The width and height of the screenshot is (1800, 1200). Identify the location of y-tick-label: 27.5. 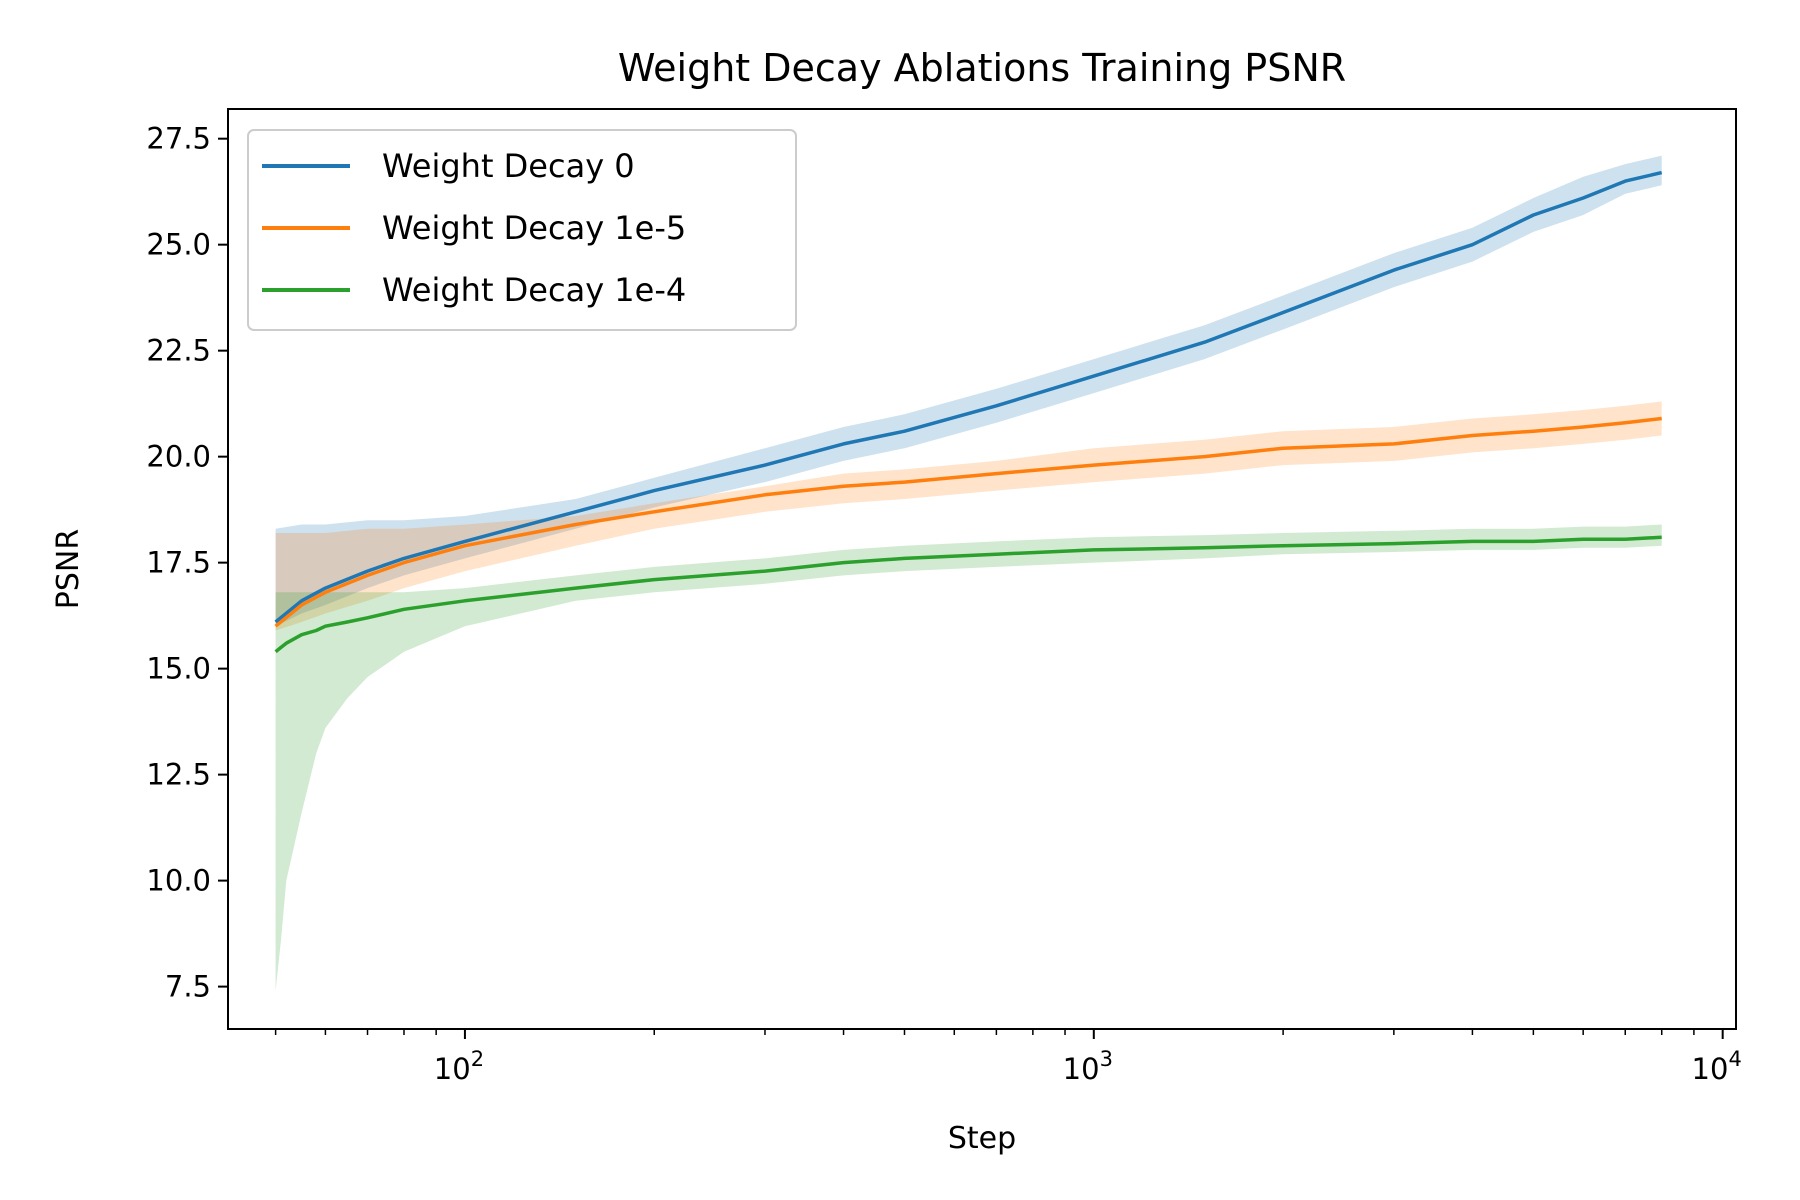
(178, 139).